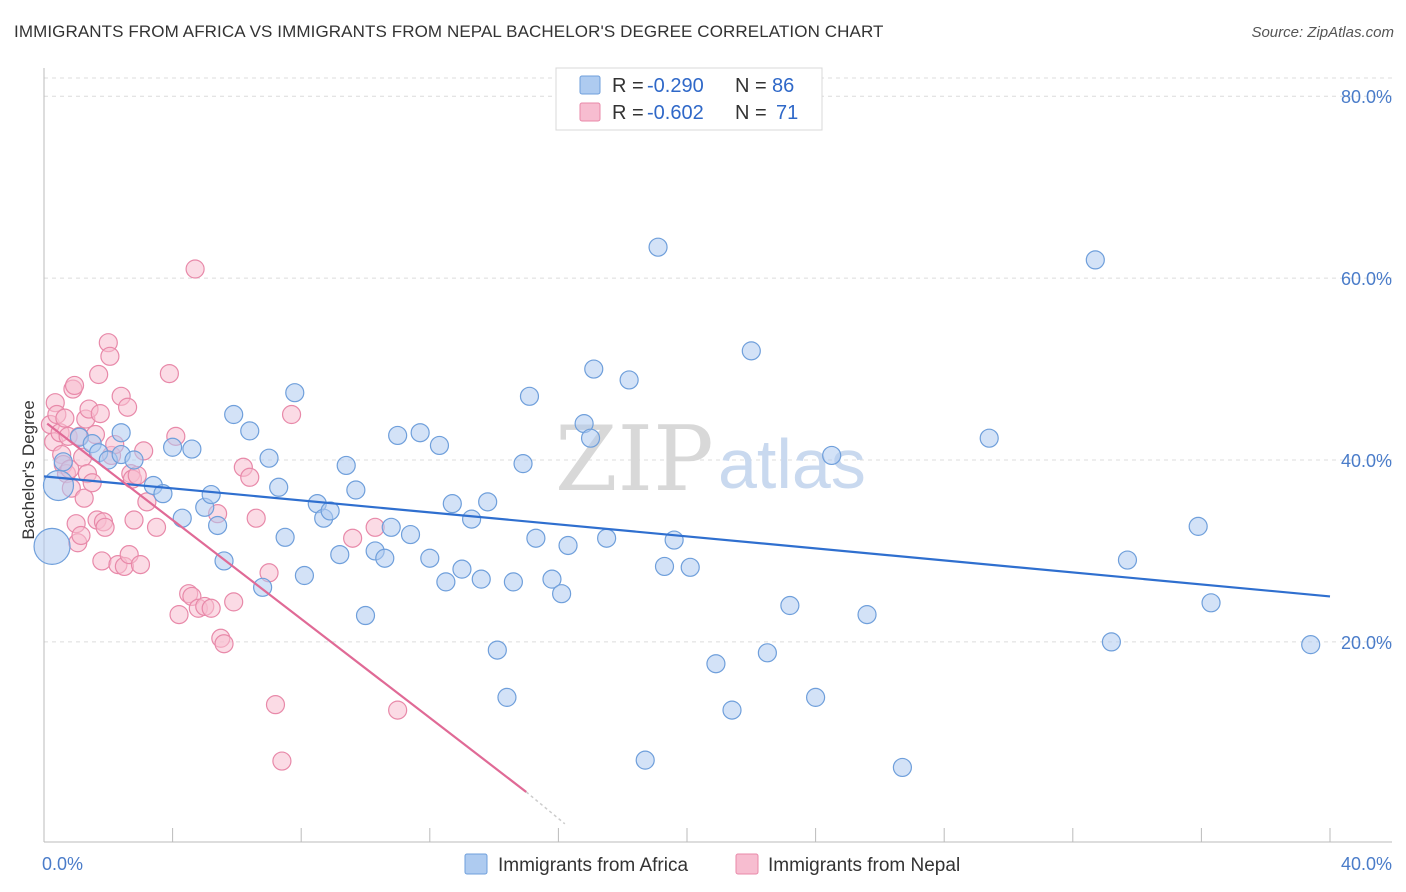  Describe the element at coordinates (1366, 643) in the screenshot. I see `y-tick-label-0: 20.0%` at that location.